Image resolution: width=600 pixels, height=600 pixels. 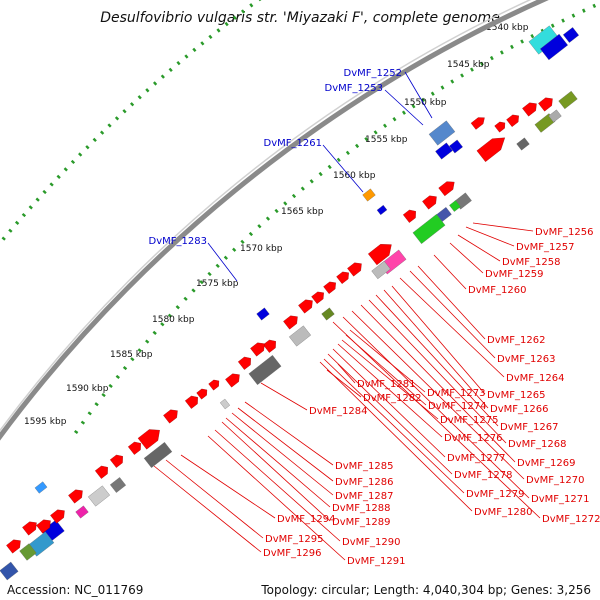 What do you see at coordinates (158, 455) in the screenshot?
I see `gene-darkgray` at bounding box center [158, 455].